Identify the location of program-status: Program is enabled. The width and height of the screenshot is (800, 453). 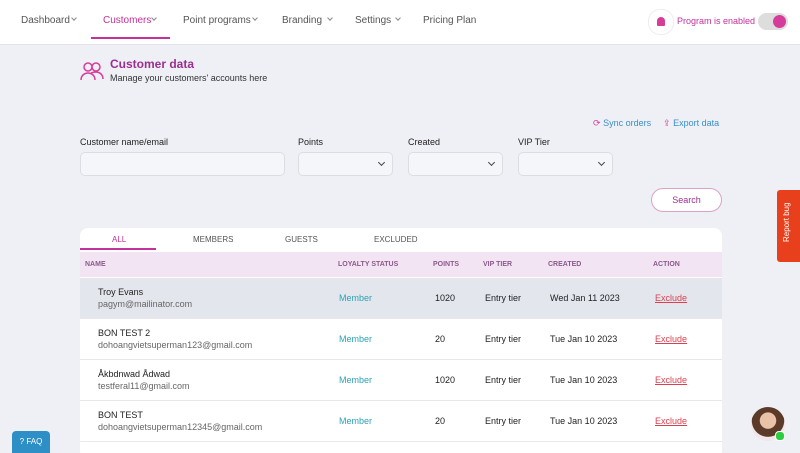
(716, 21).